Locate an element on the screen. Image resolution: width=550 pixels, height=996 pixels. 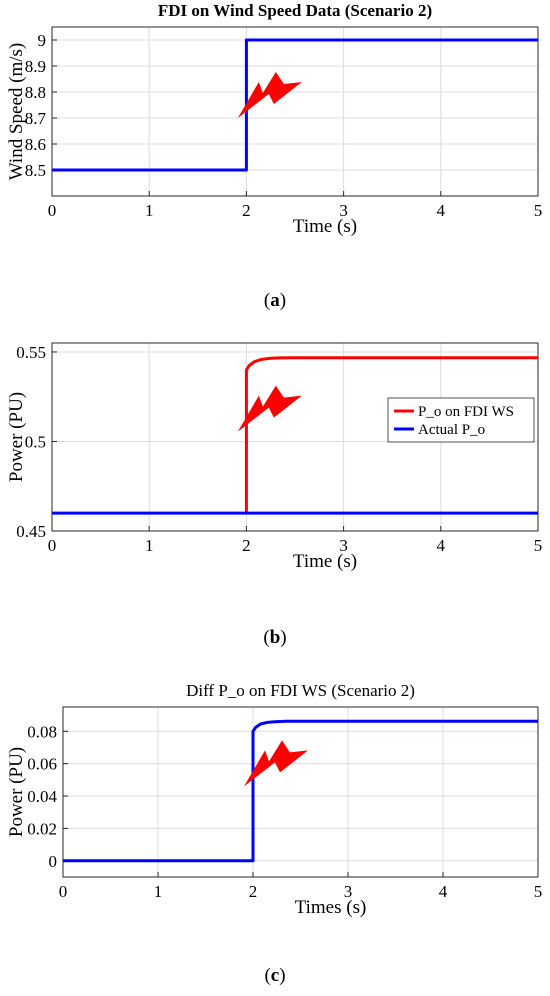
panel-caption: (a) is located at coordinates (275, 300).